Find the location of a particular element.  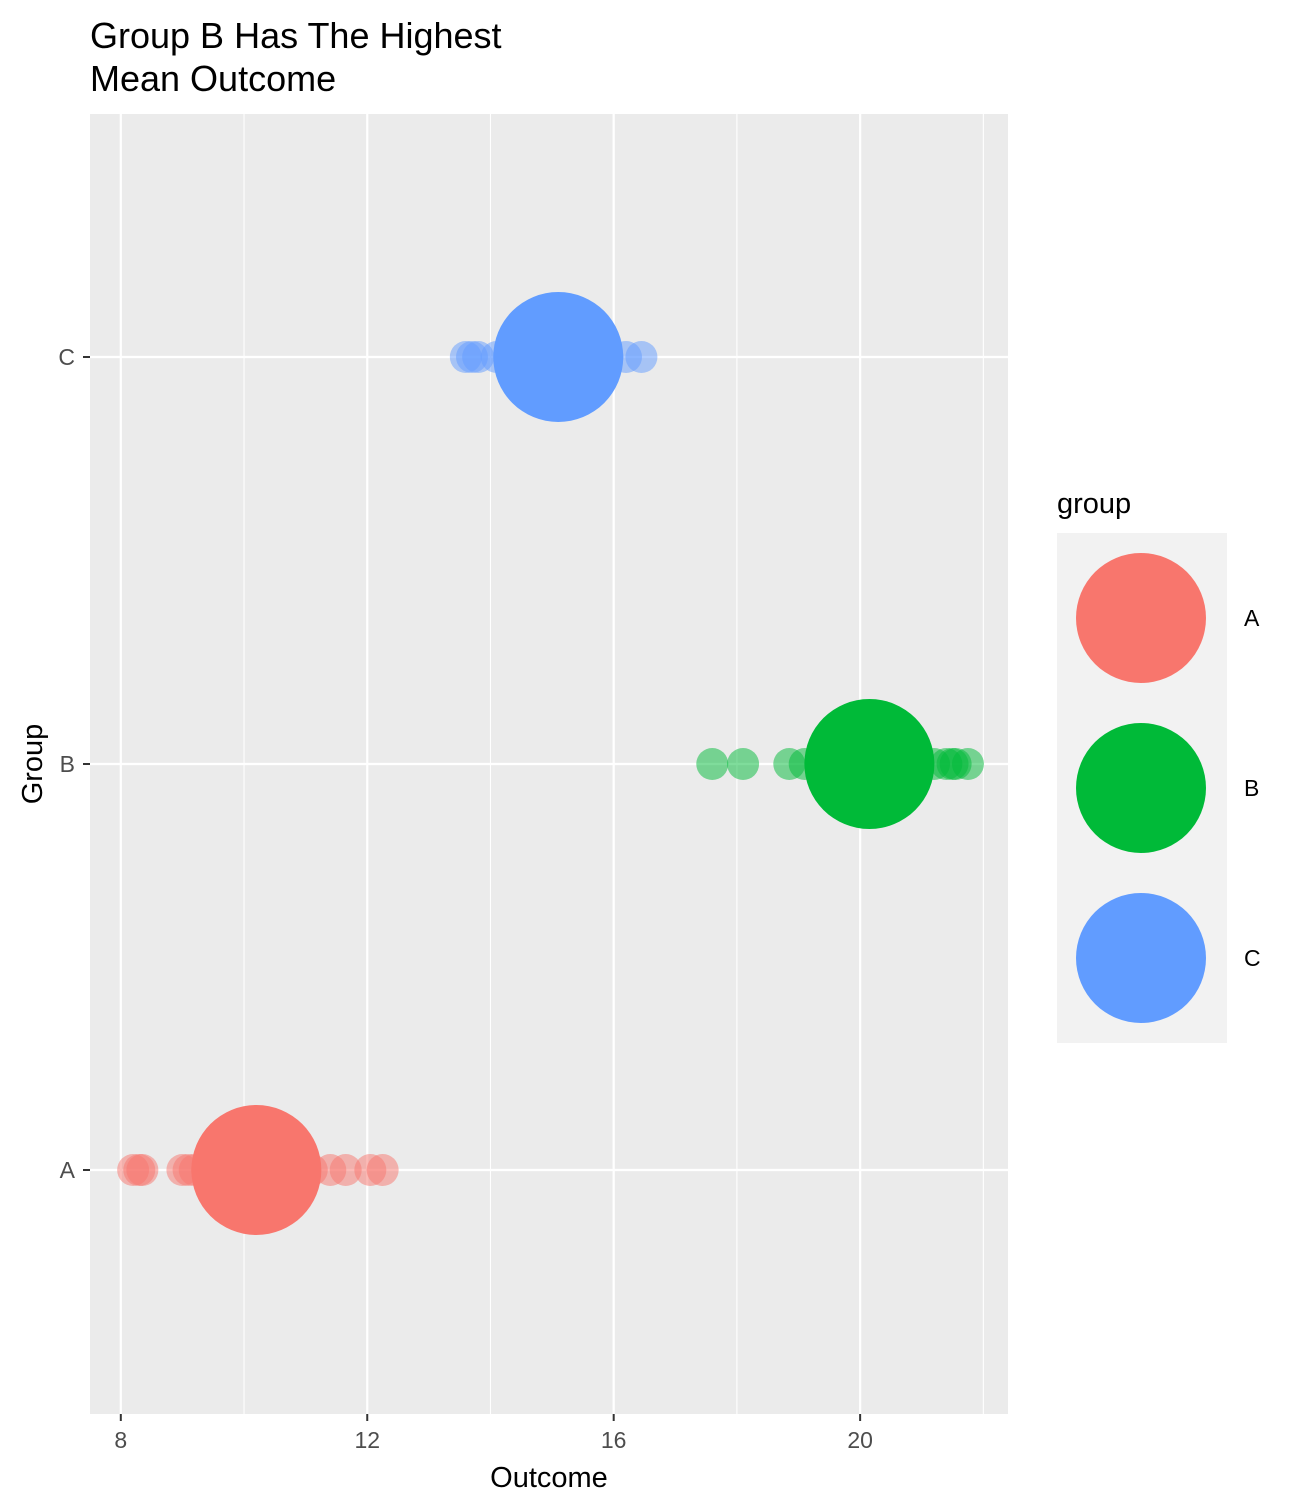

legend-label-c: C is located at coordinates (1252, 958).